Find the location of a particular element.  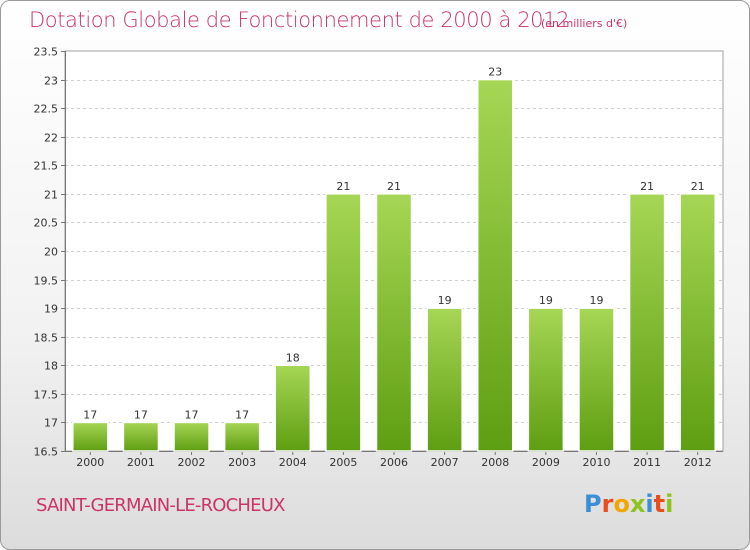

data-label-2009: 19 is located at coordinates (546, 300).